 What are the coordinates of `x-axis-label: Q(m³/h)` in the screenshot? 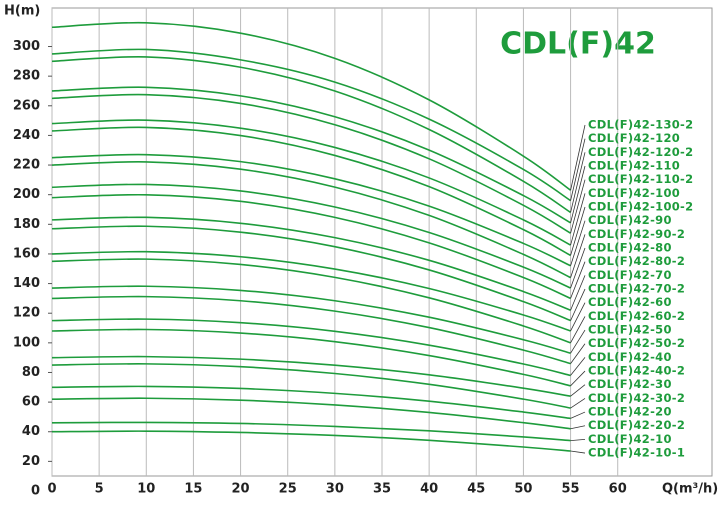 It's located at (690, 489).